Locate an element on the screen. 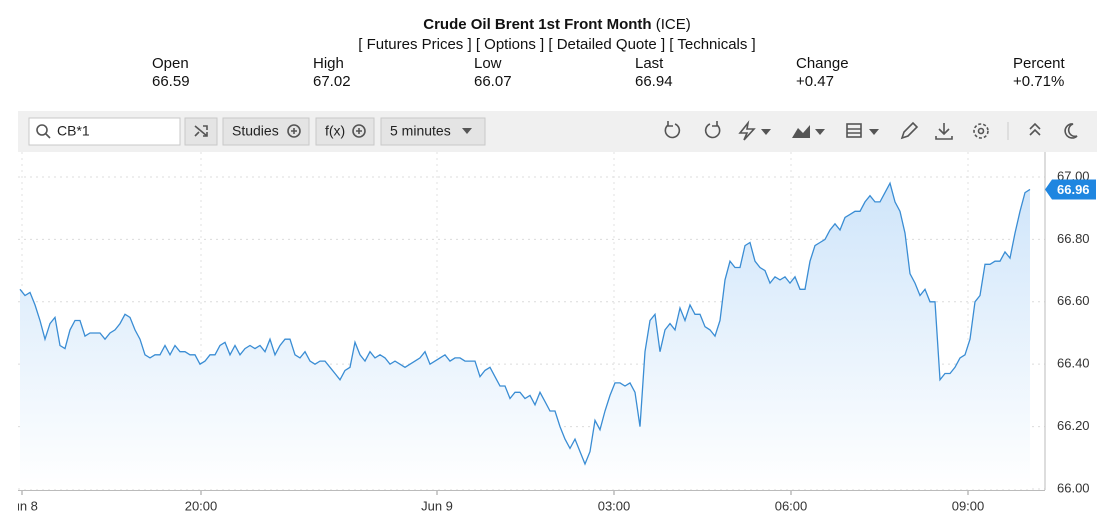  collapse-button is located at coordinates (1035, 129).